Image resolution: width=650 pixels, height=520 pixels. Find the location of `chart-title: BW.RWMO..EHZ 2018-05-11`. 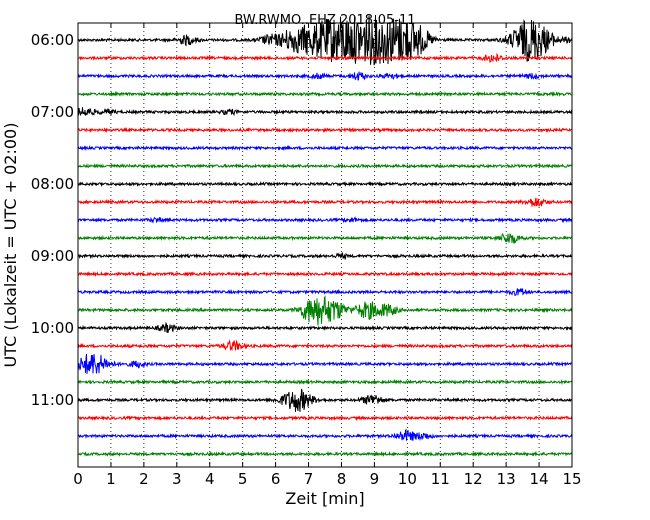

chart-title: BW.RWMO..EHZ 2018-05-11 is located at coordinates (324, 20).